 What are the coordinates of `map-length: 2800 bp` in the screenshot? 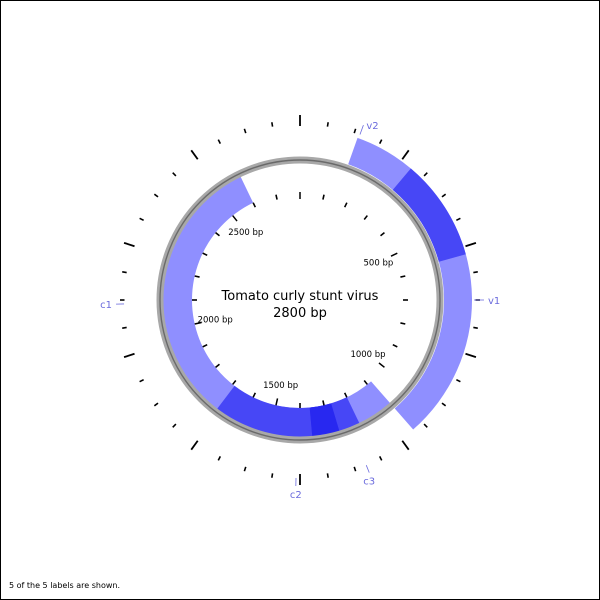 It's located at (300, 313).